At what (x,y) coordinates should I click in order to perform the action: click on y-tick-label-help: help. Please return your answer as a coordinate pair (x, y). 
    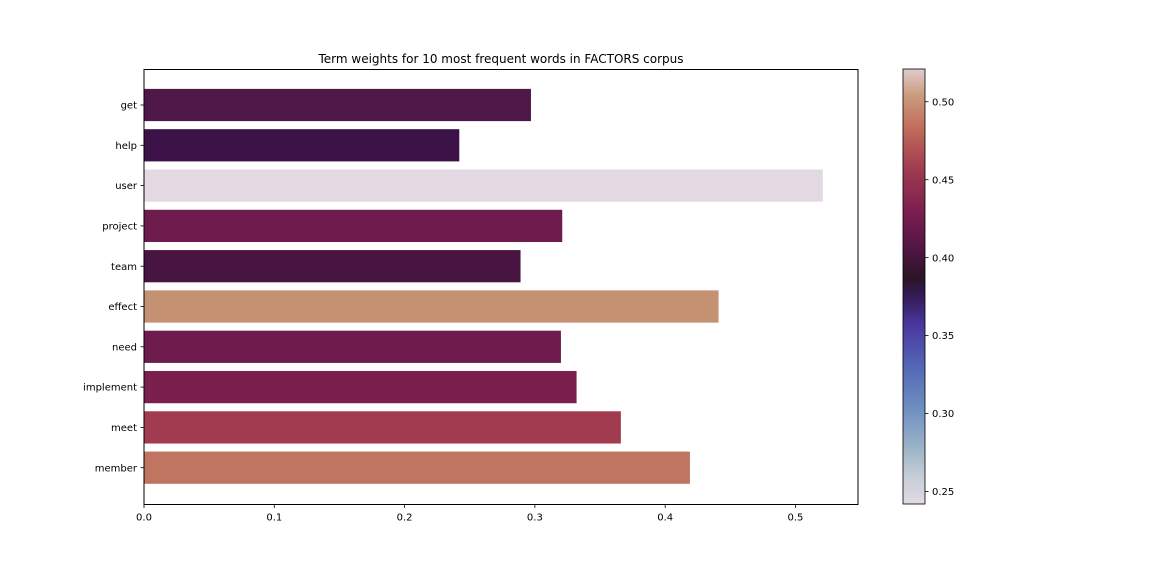
    Looking at the image, I should click on (126, 146).